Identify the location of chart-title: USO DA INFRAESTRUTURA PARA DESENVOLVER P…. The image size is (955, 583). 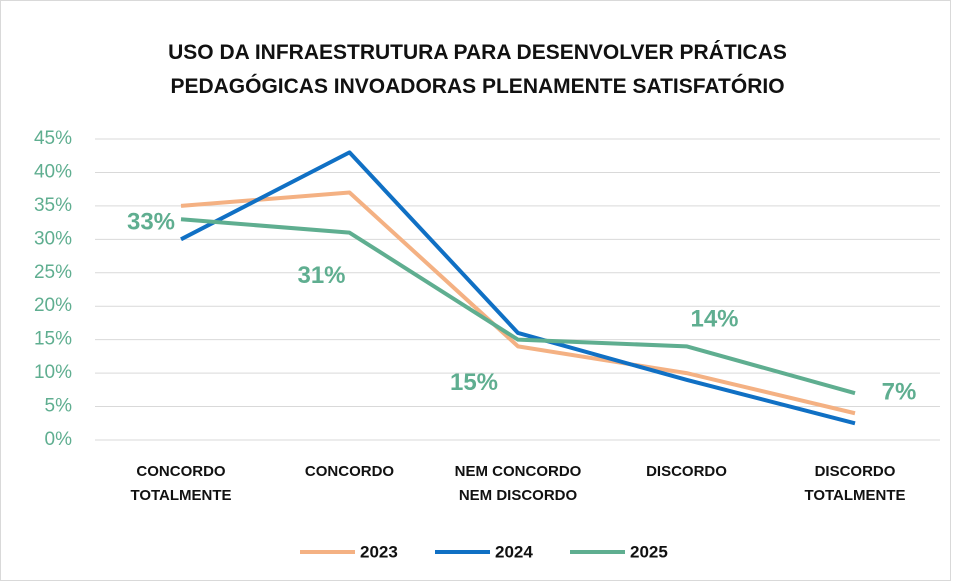
(477, 69).